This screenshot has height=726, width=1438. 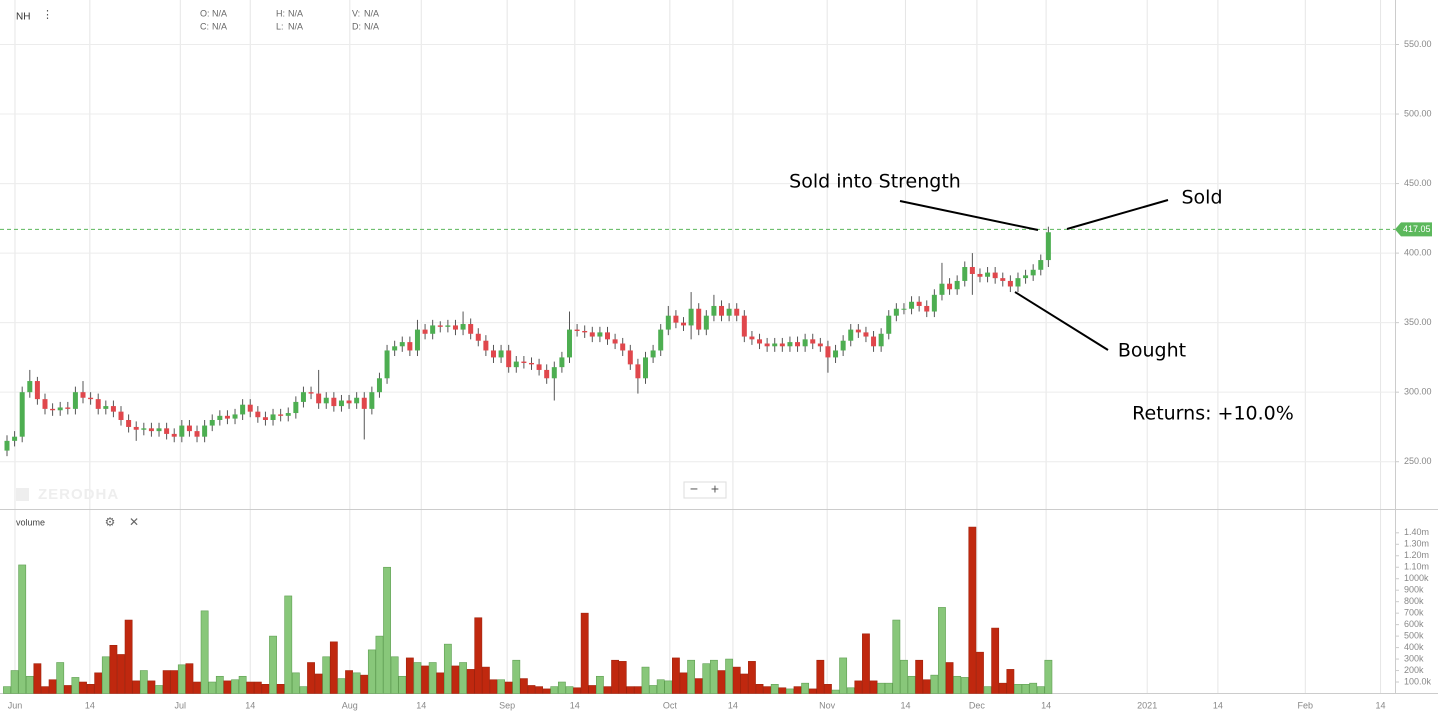 What do you see at coordinates (1152, 351) in the screenshot?
I see `annotation: Bought` at bounding box center [1152, 351].